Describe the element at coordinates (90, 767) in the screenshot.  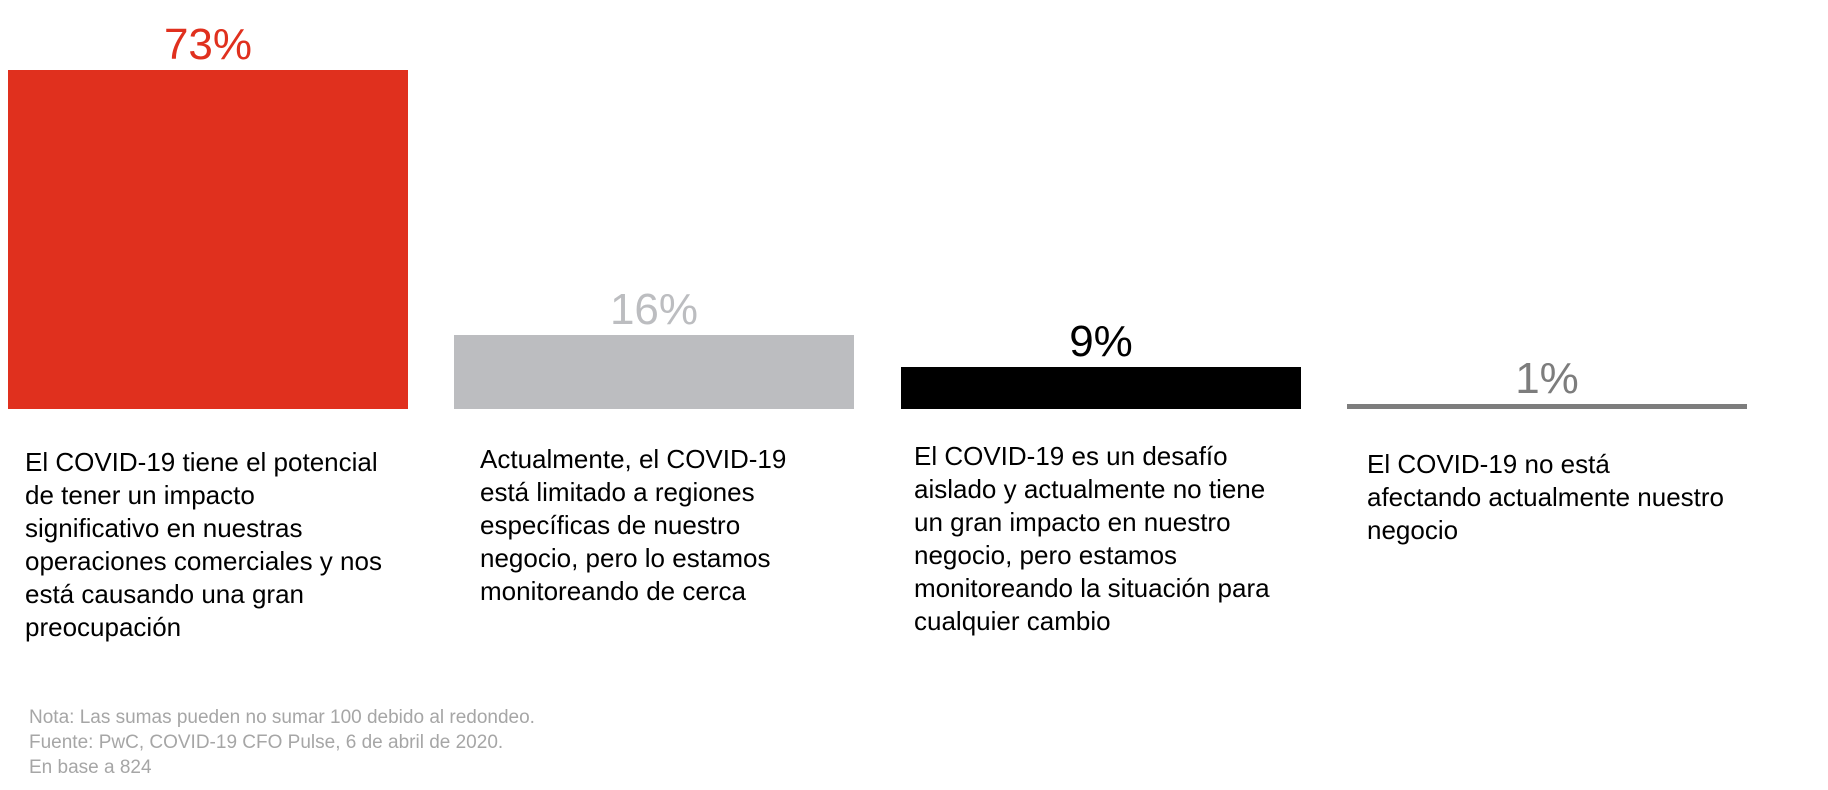
I see `footnote-base: En base a 824` at that location.